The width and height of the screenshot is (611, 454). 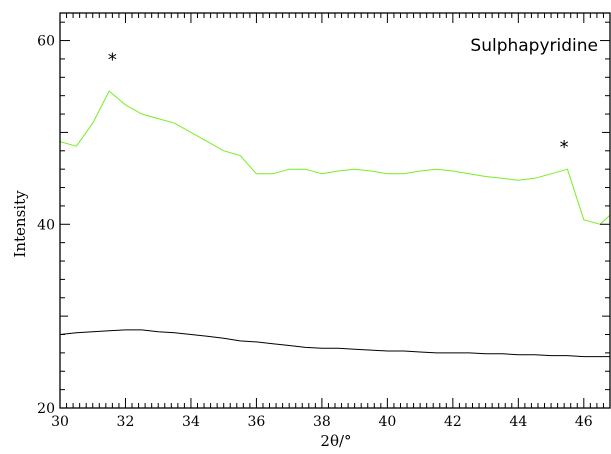 What do you see at coordinates (518, 422) in the screenshot?
I see `x-tick-label: 44` at bounding box center [518, 422].